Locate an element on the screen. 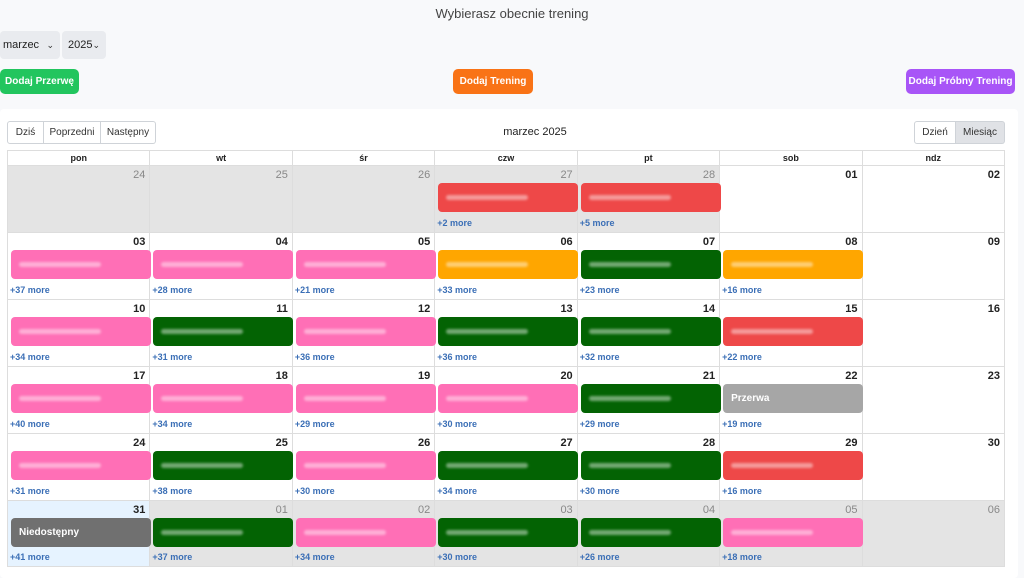 The width and height of the screenshot is (1024, 578). day-cell: 19 +29 more is located at coordinates (363, 400).